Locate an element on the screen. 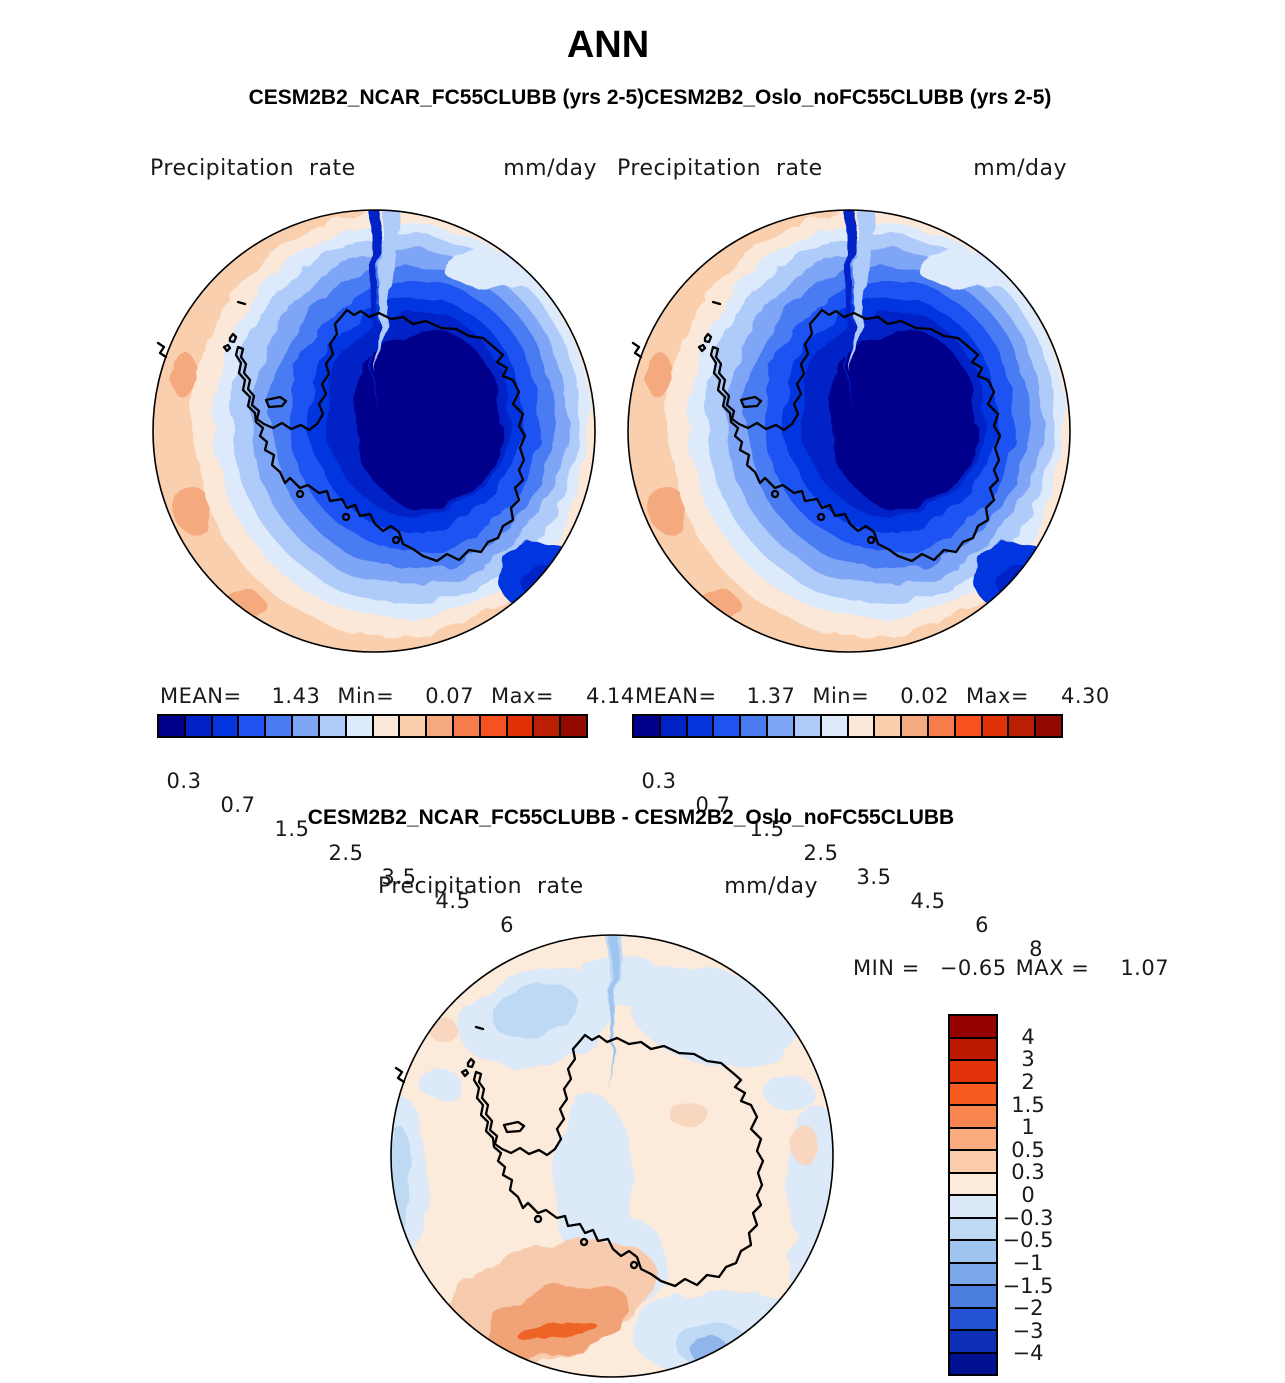 The height and width of the screenshot is (1383, 1285). right-panel-label-row: Precipitation rate mm/day is located at coordinates (842, 170).